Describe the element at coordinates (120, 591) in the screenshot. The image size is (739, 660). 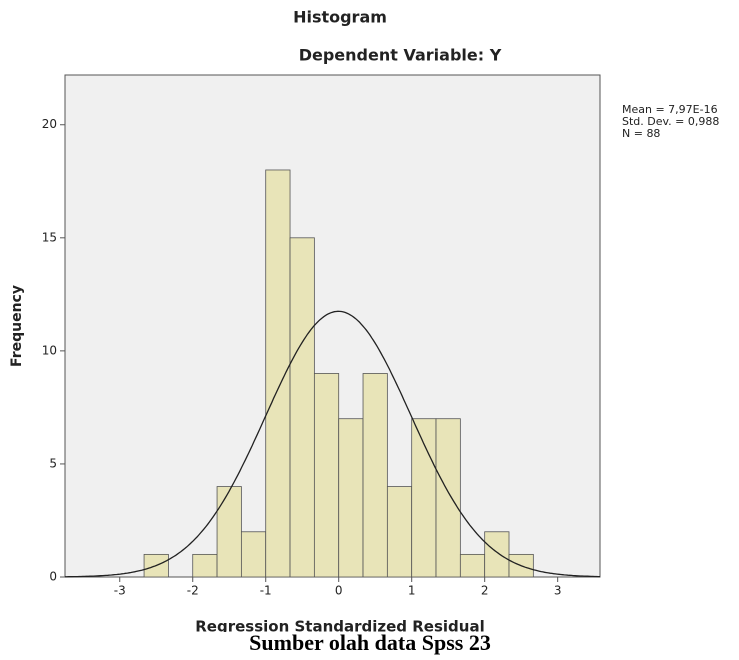
I see `x-tick-label: -3` at that location.